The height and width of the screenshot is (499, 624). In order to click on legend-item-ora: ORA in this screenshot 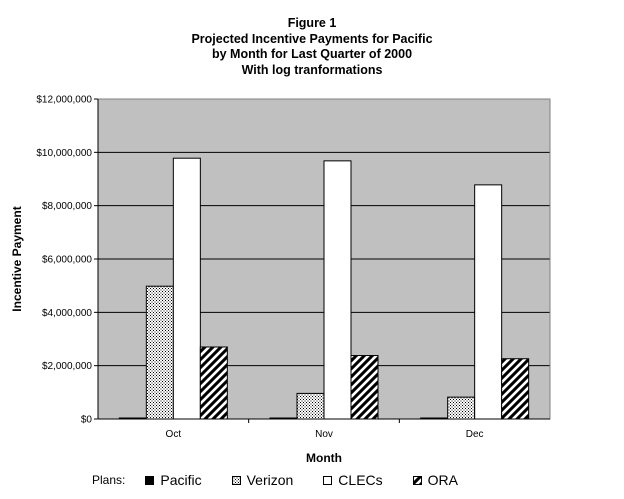, I will do `click(435, 480)`.